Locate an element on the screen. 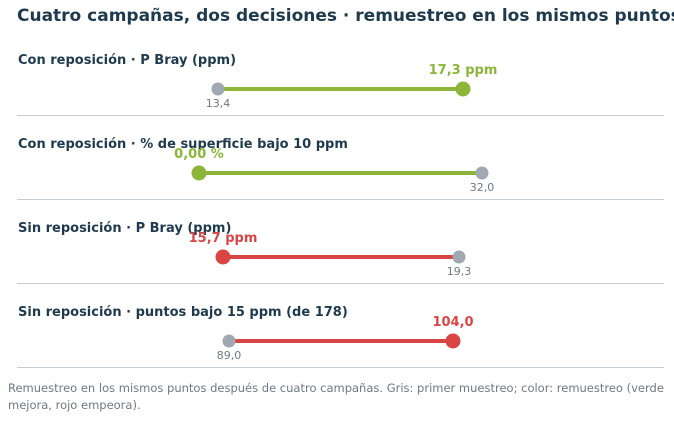 The height and width of the screenshot is (421, 674). row-label: Sin reposición · P Bray (ppm) is located at coordinates (124, 228).